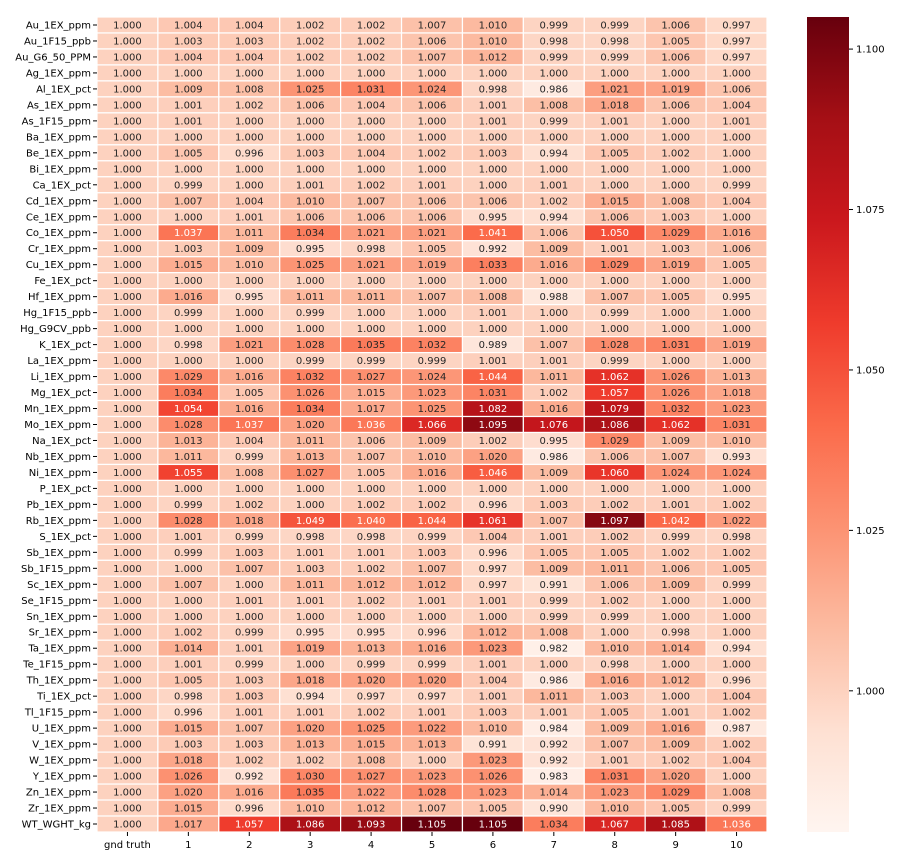  Describe the element at coordinates (188, 89) in the screenshot. I see `cell-value-label: 1.009` at that location.